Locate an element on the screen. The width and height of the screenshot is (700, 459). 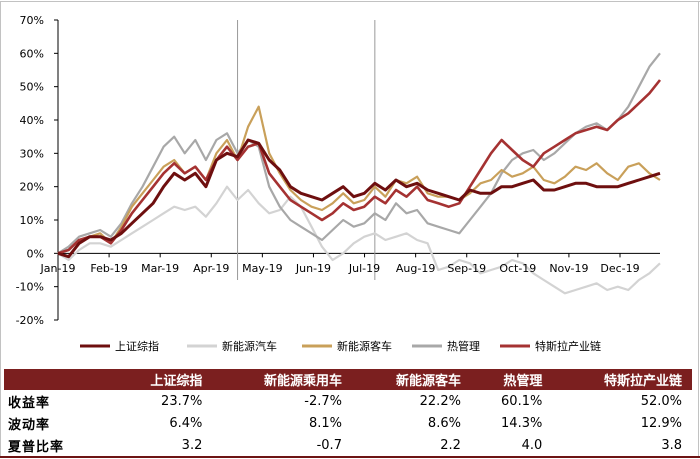
frame-bottom-border is located at coordinates (350, 457).